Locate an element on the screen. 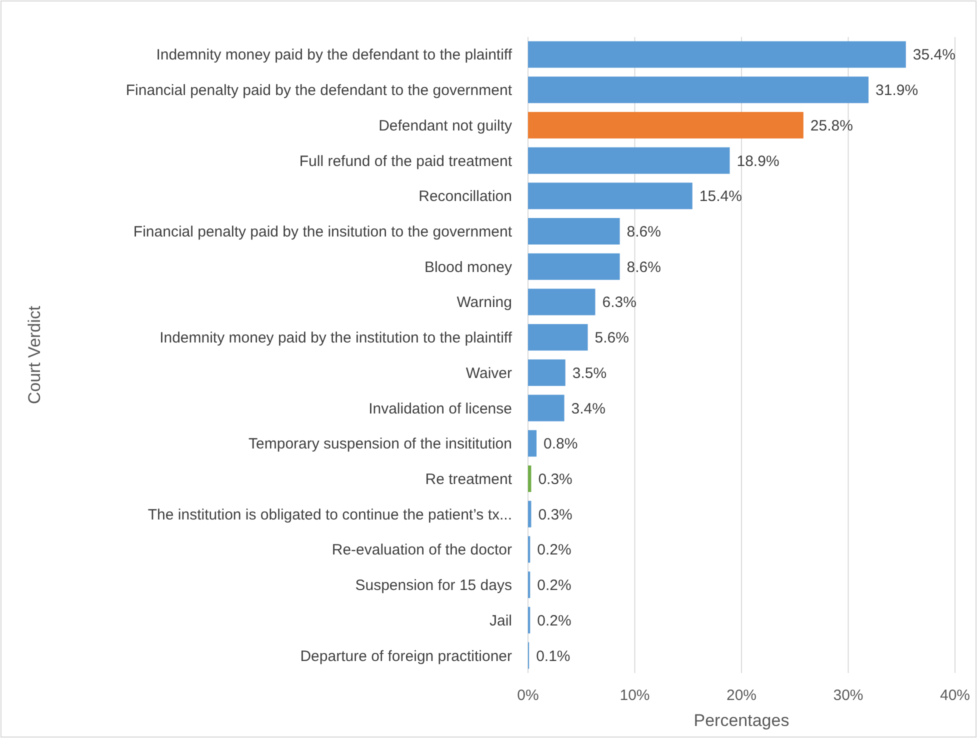 The width and height of the screenshot is (977, 738). data-label: 5.6% is located at coordinates (611, 338).